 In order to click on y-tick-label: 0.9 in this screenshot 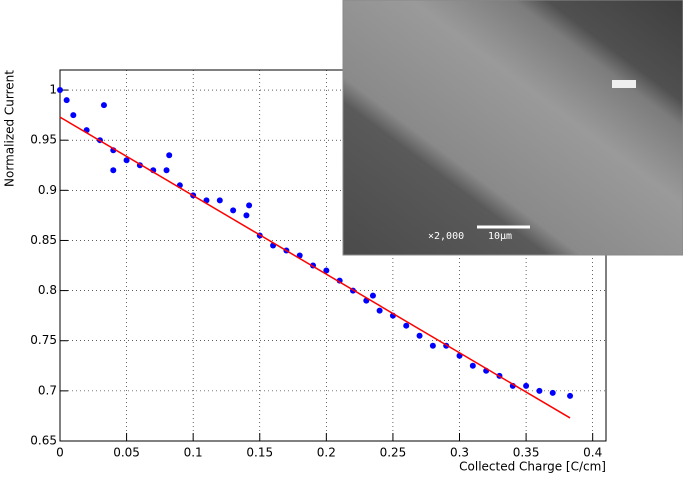, I will do `click(47, 190)`.